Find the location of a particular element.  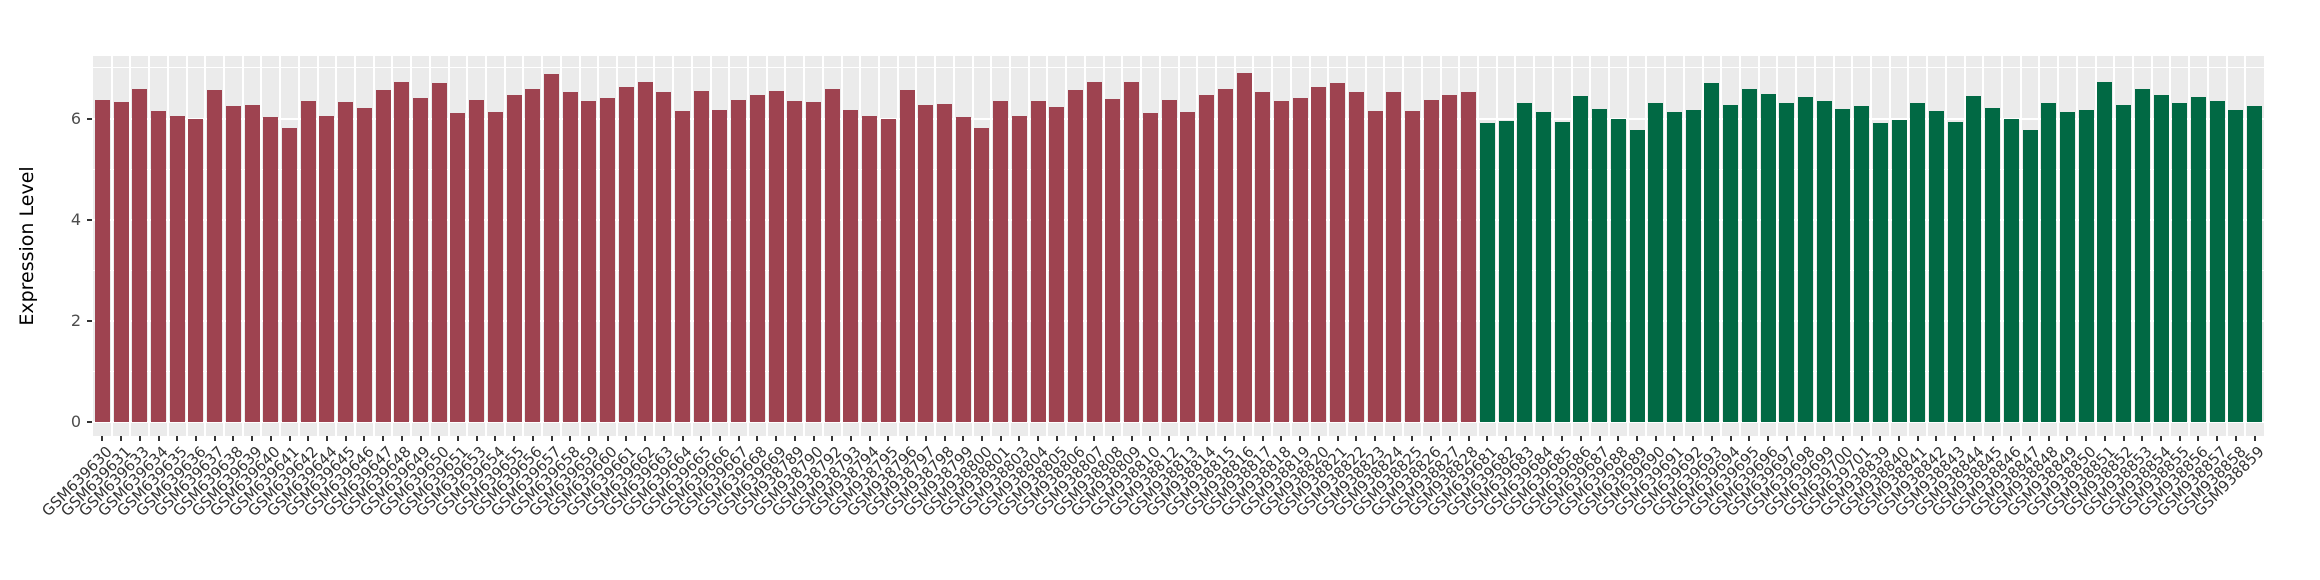

x-tick-label: GSM938826 is located at coordinates (1406, 481).